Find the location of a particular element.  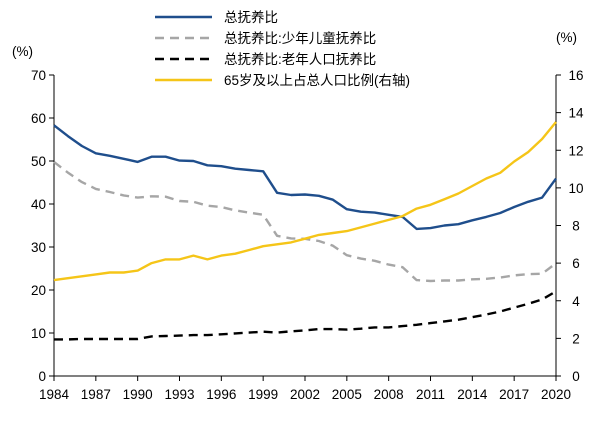

legend-label-4: 65岁及以上占总人口比例(右轴) is located at coordinates (317, 80).